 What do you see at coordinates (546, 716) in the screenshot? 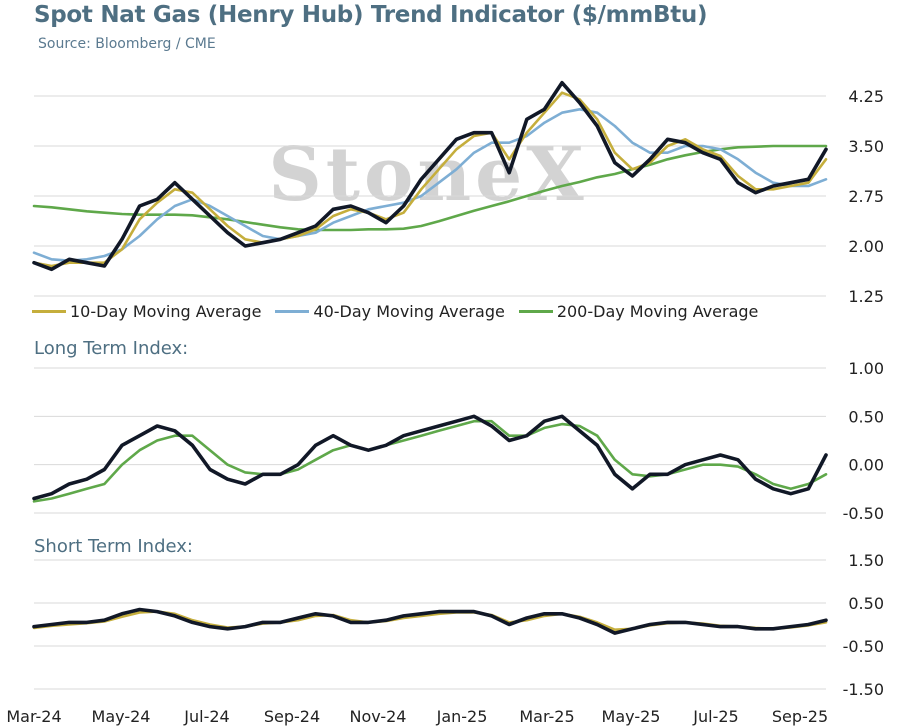
I see `x-tick-label: Mar-25` at bounding box center [546, 716].